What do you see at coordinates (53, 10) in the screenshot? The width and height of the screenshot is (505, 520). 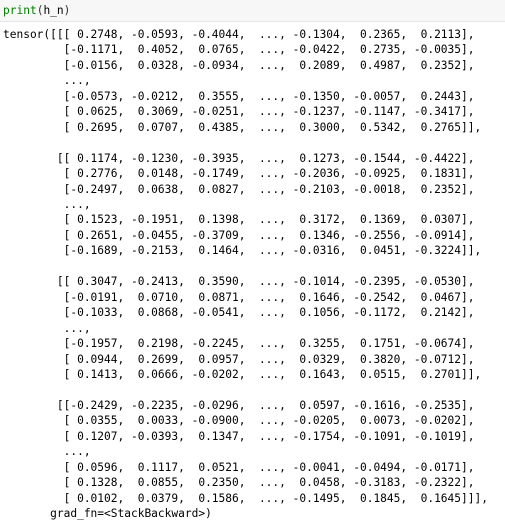 I see `code-argument: h_n` at bounding box center [53, 10].